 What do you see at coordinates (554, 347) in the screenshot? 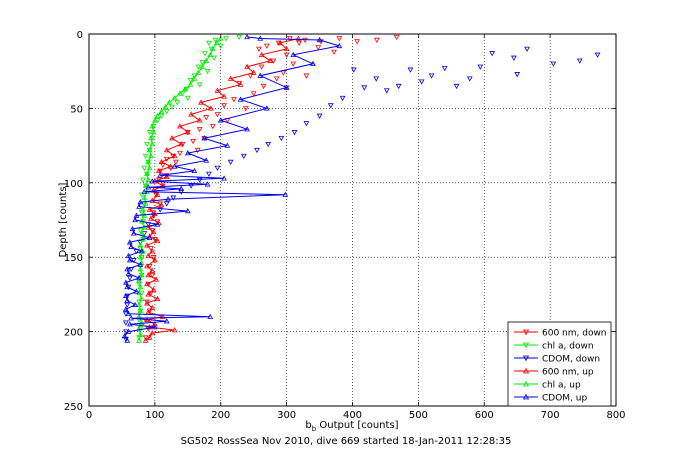
I see `legend-entry: chl a, down` at bounding box center [554, 347].